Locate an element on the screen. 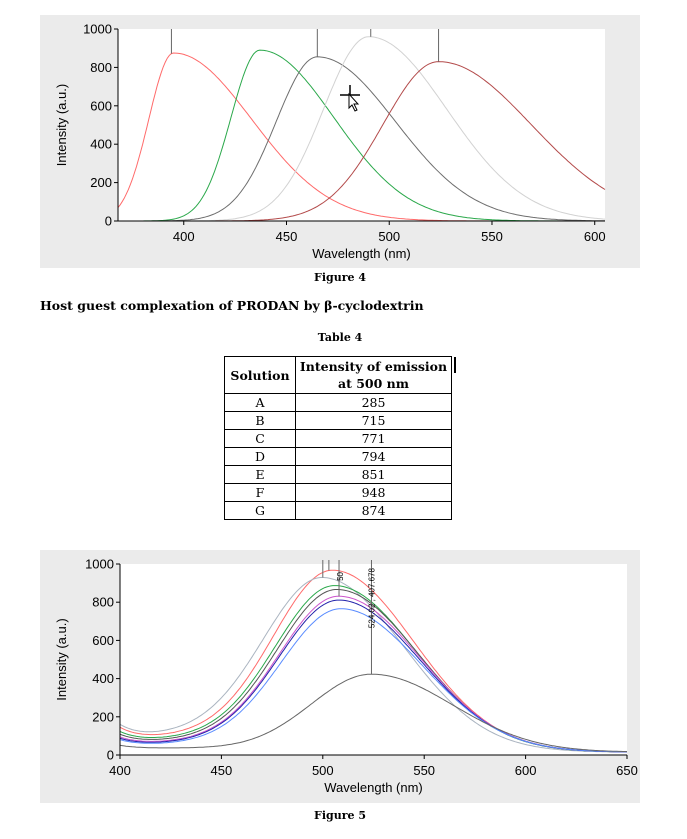 This screenshot has width=687, height=839. table-row: E 851 is located at coordinates (338, 474).